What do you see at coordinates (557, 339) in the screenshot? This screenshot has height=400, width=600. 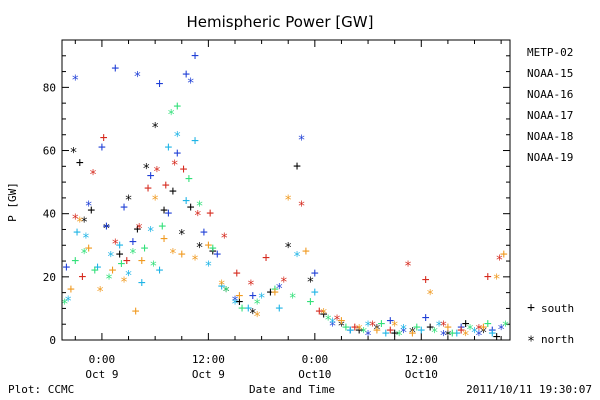 I see `marker-label: north` at bounding box center [557, 339].